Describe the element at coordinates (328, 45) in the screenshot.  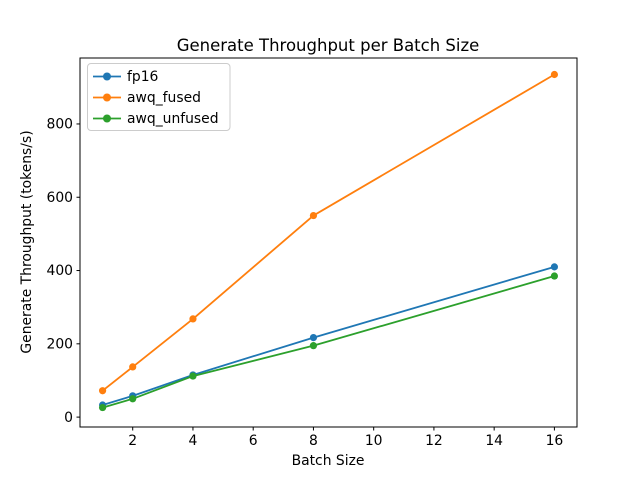
I see `chart-title: Generate Throughput per Batch Size` at that location.